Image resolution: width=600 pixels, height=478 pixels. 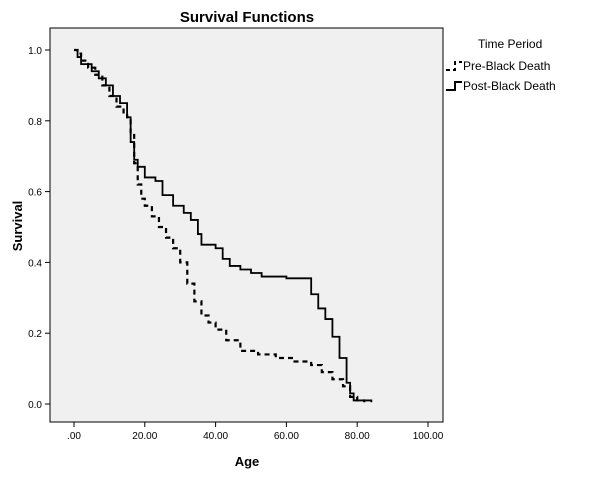 I want to click on y-tick-label: 1.0, so click(x=35, y=51).